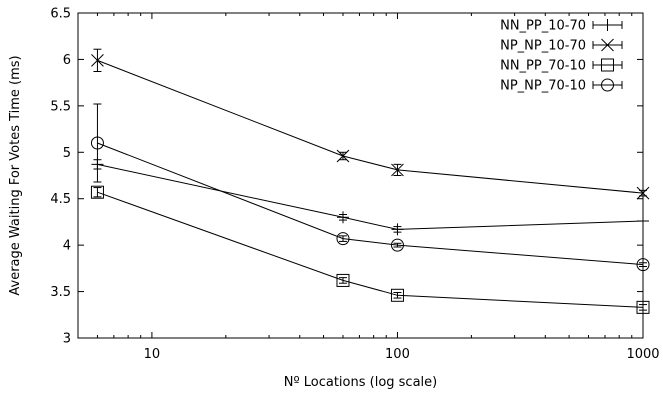 Image resolution: width=663 pixels, height=397 pixels. I want to click on y-tick-label: 4.5, so click(60, 199).